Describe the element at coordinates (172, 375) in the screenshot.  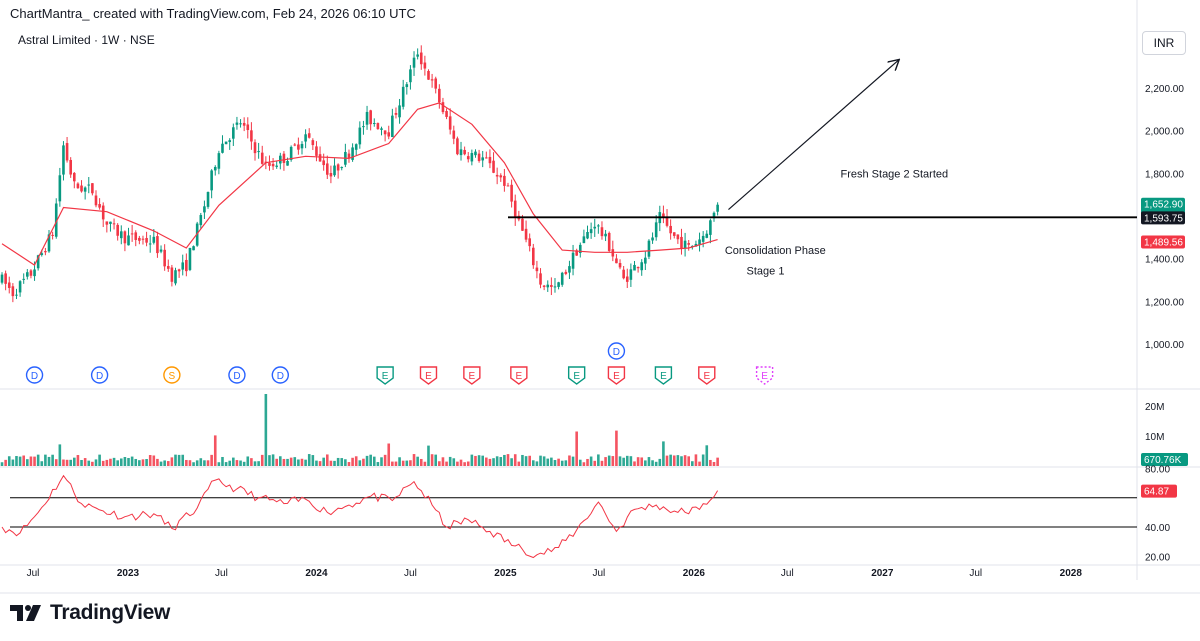
I see `event-marker-split: S` at that location.